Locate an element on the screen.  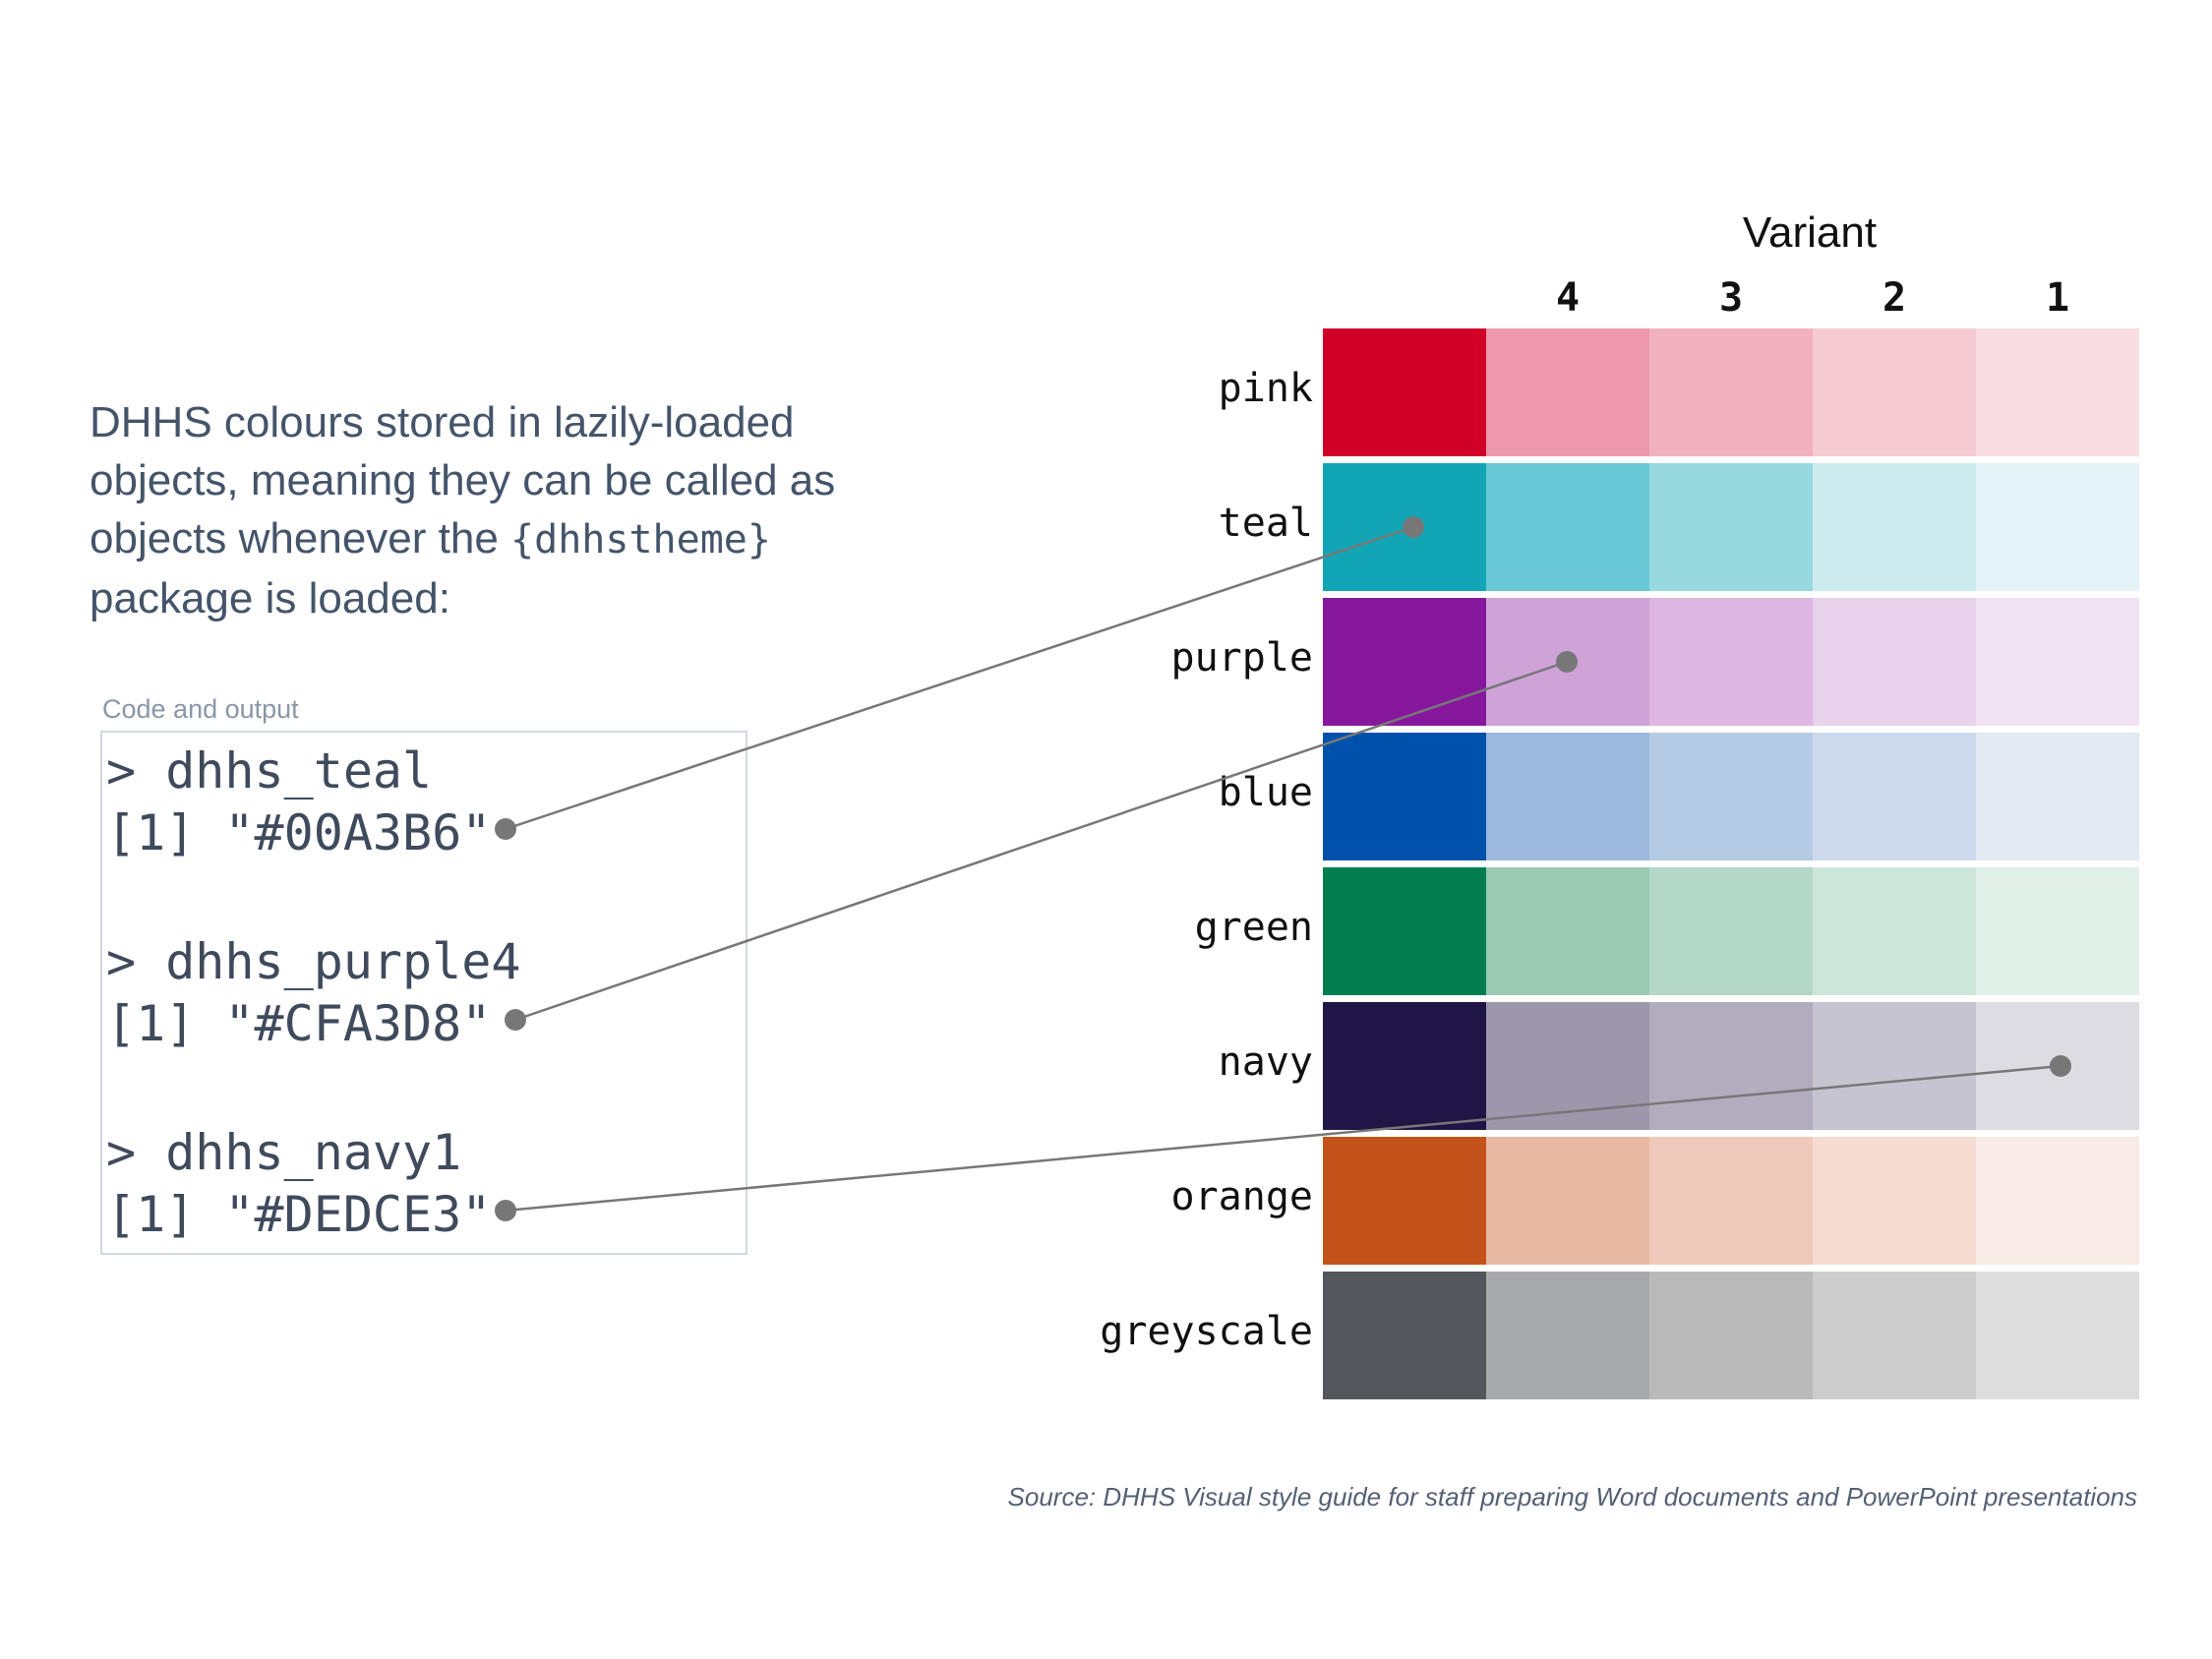
row-label-orange: orange is located at coordinates (1242, 1196).